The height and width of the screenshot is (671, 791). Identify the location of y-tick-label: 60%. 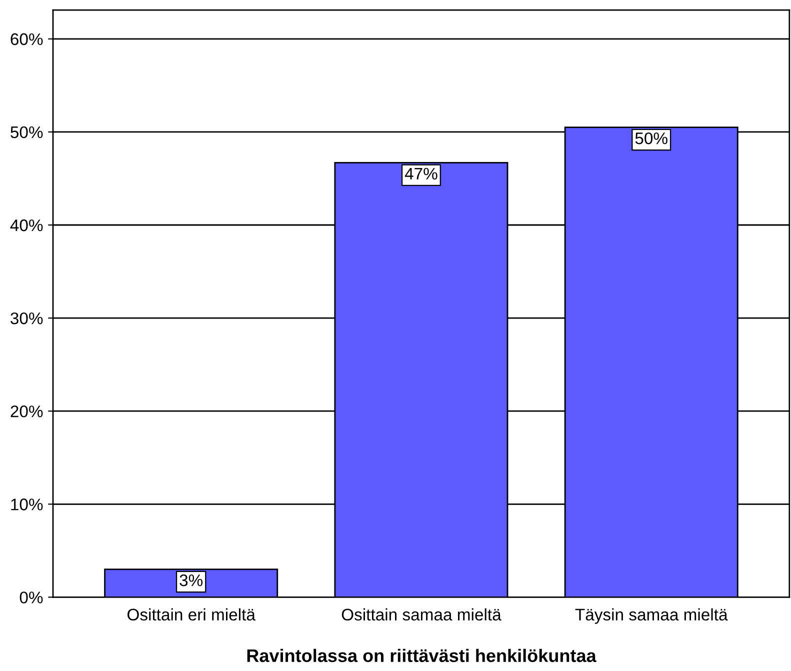
(26, 39).